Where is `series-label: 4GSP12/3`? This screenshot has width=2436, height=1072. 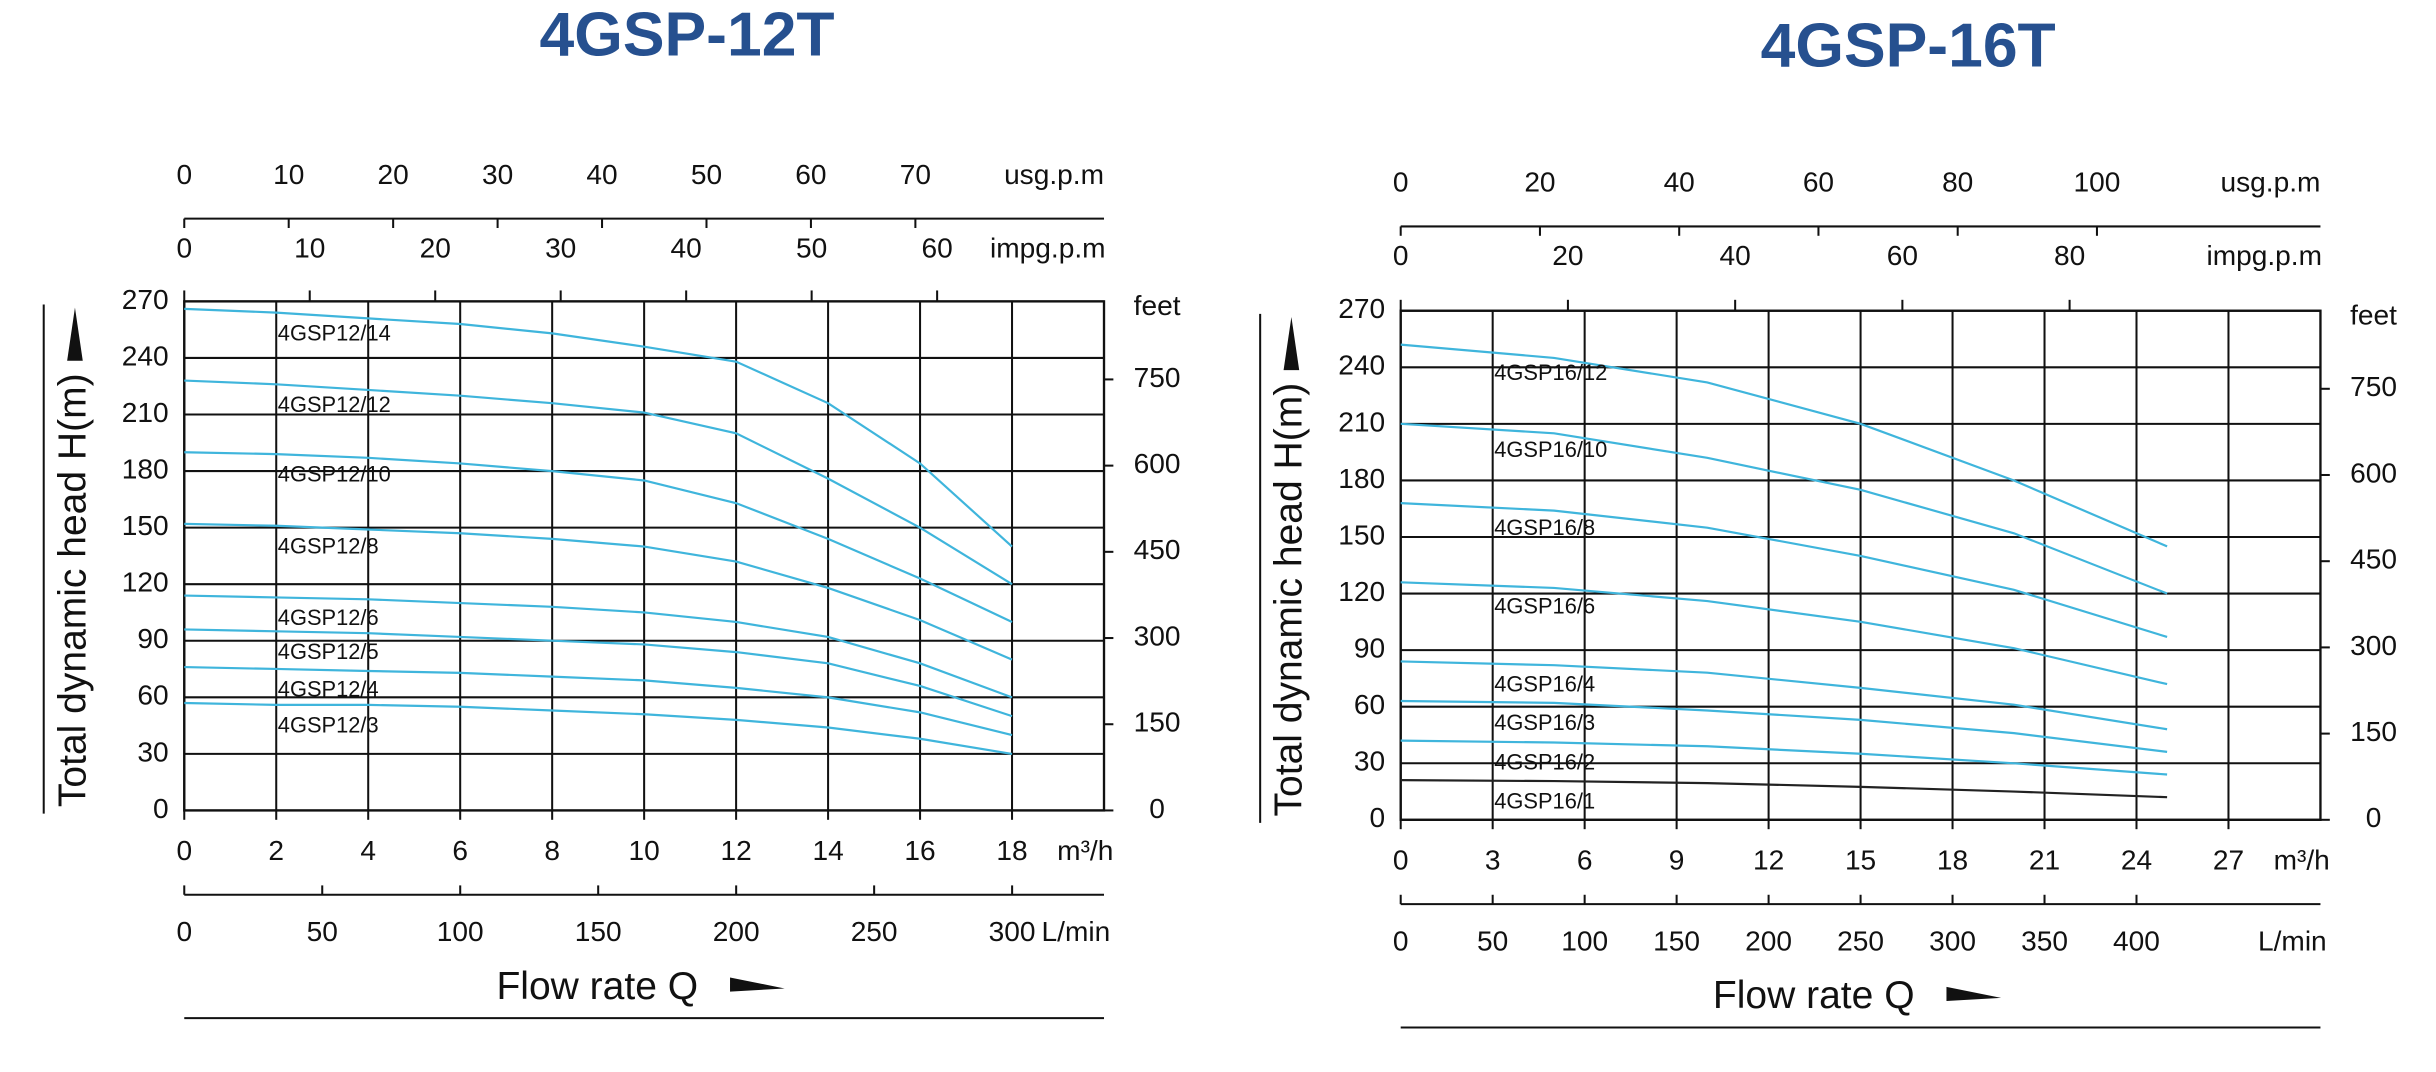 series-label: 4GSP12/3 is located at coordinates (328, 725).